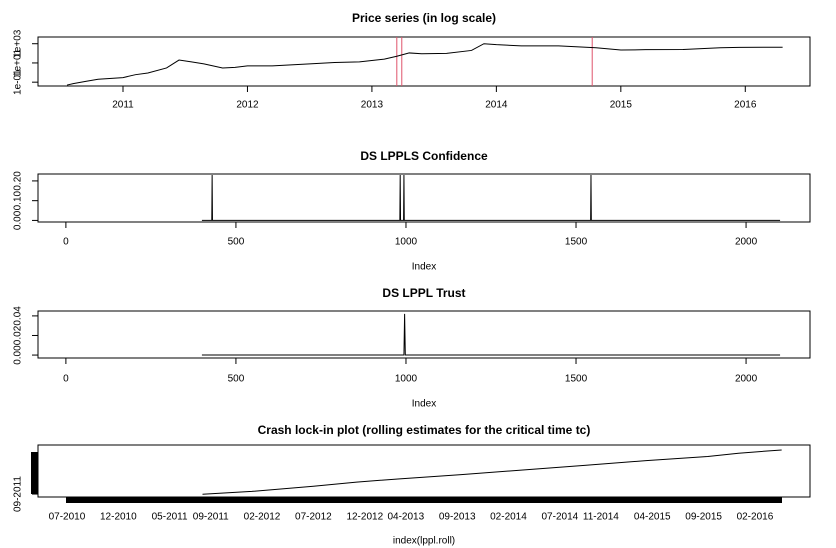 Image resolution: width=836 pixels, height=548 pixels. Describe the element at coordinates (372, 105) in the screenshot. I see `x-tick-label: 2013` at that location.